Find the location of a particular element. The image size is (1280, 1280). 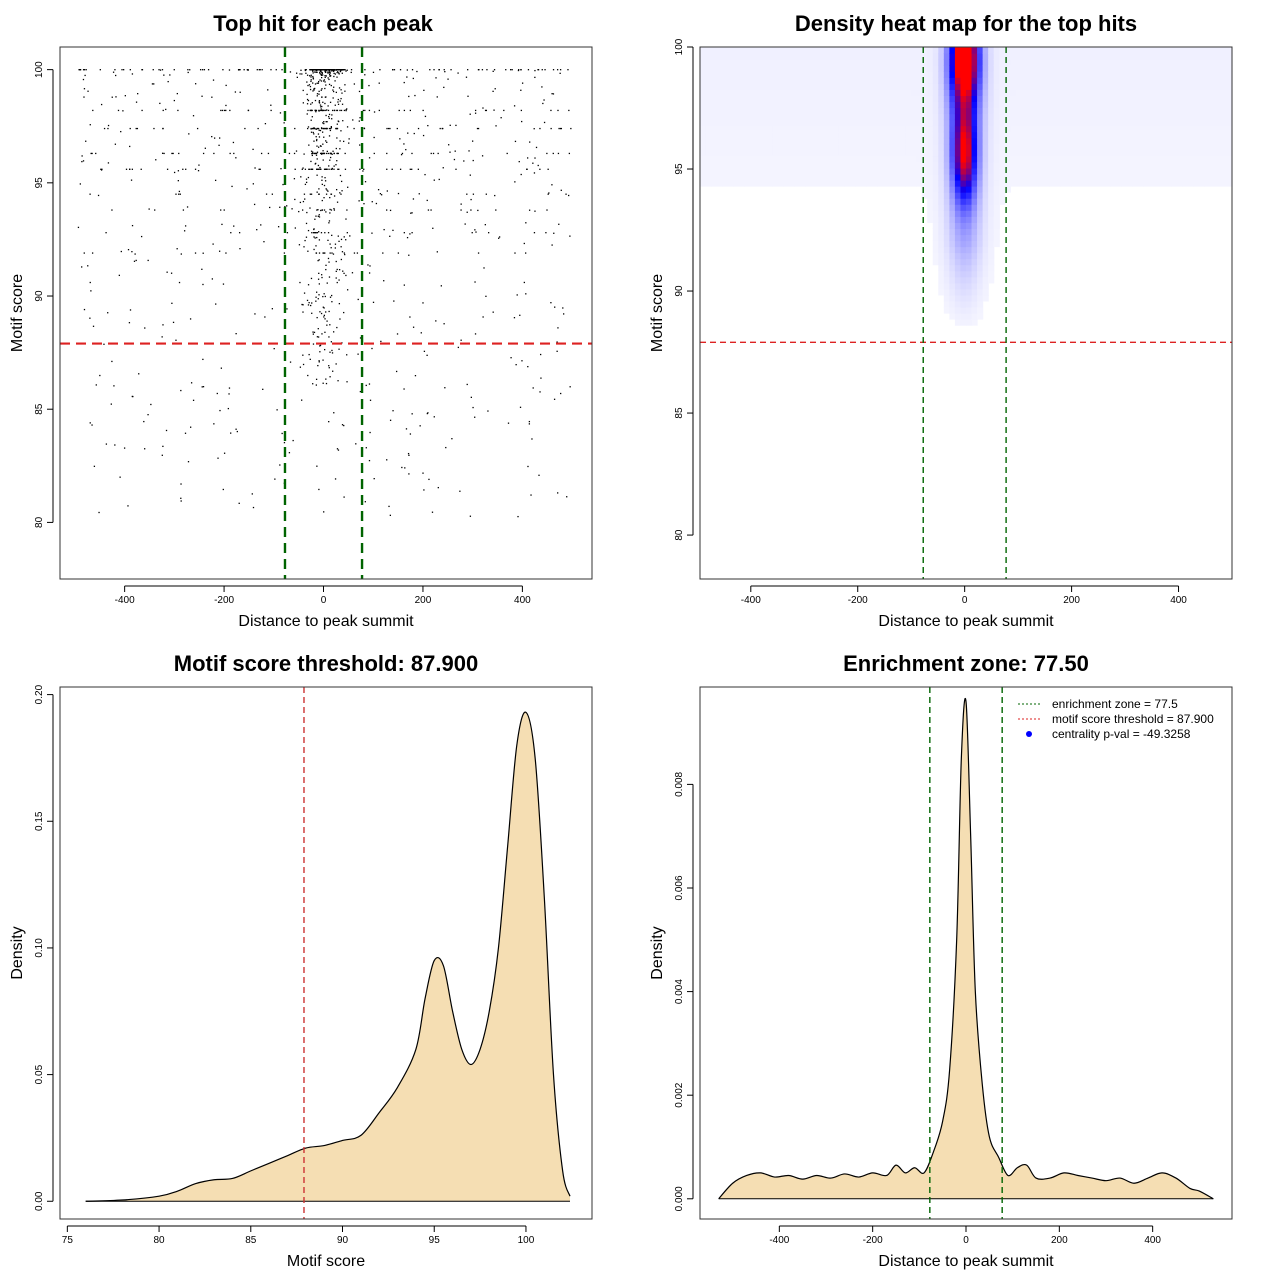

heatmap-y-tick-label: 100 is located at coordinates (679, 46).